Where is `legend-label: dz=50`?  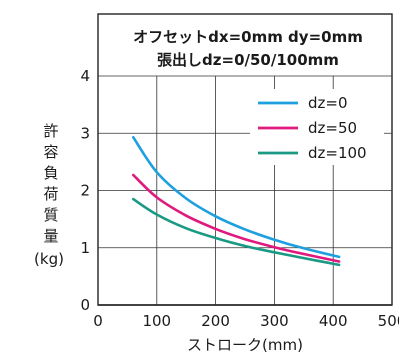
legend-label: dz=50 is located at coordinates (332, 128).